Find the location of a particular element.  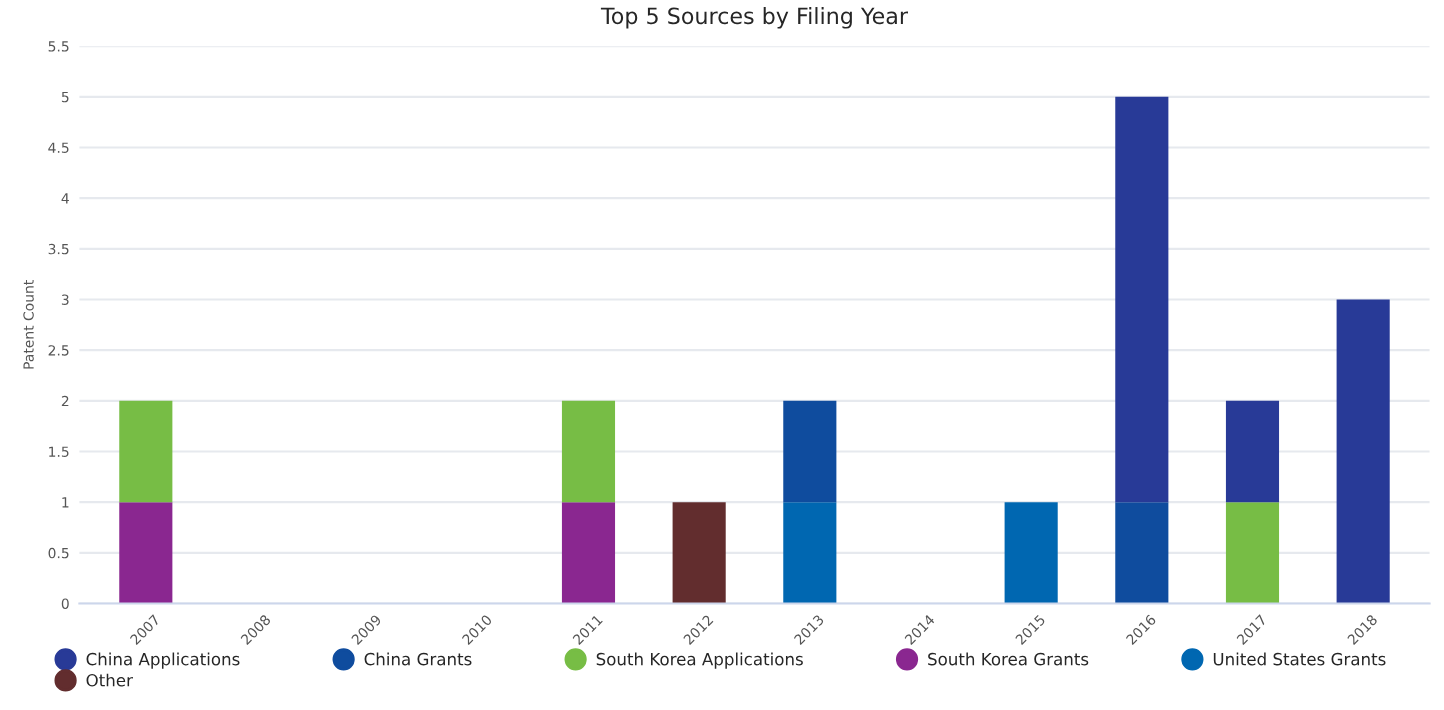

legend-label: United States Grants is located at coordinates (1299, 659).